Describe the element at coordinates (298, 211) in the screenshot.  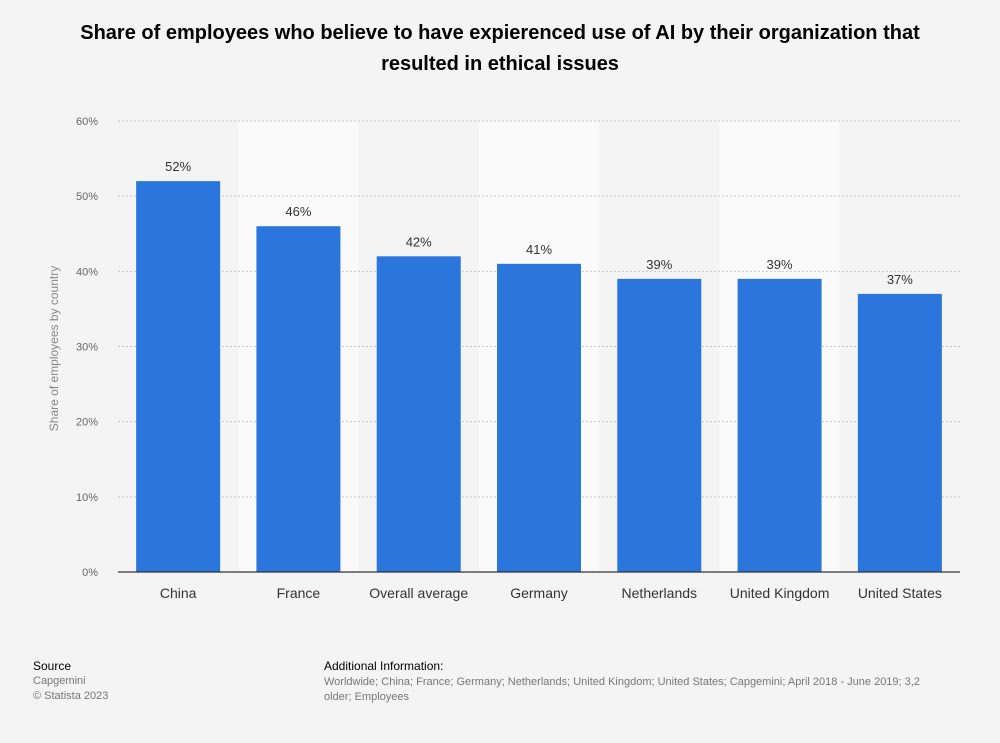
I see `data-label: 46%` at that location.